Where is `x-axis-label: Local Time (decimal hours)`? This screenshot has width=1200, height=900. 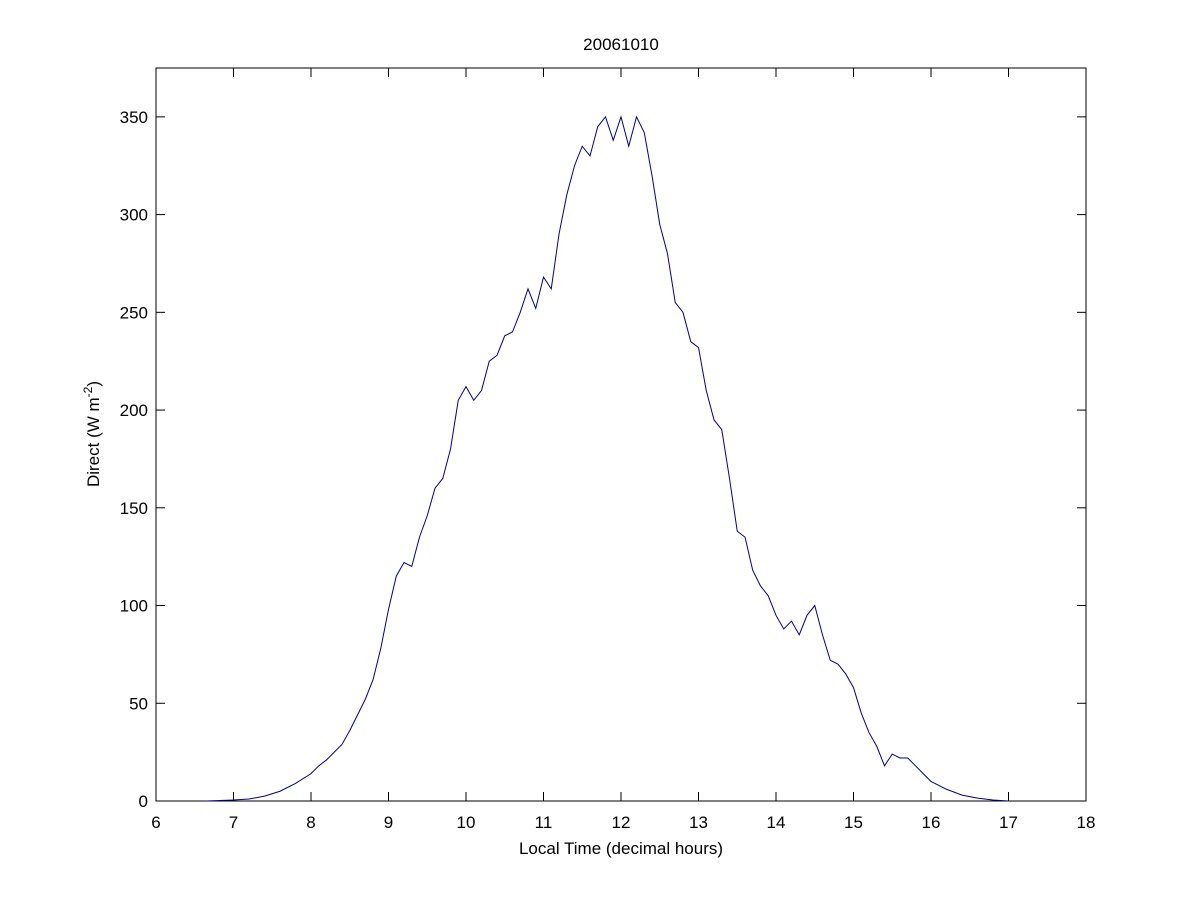 x-axis-label: Local Time (decimal hours) is located at coordinates (621, 848).